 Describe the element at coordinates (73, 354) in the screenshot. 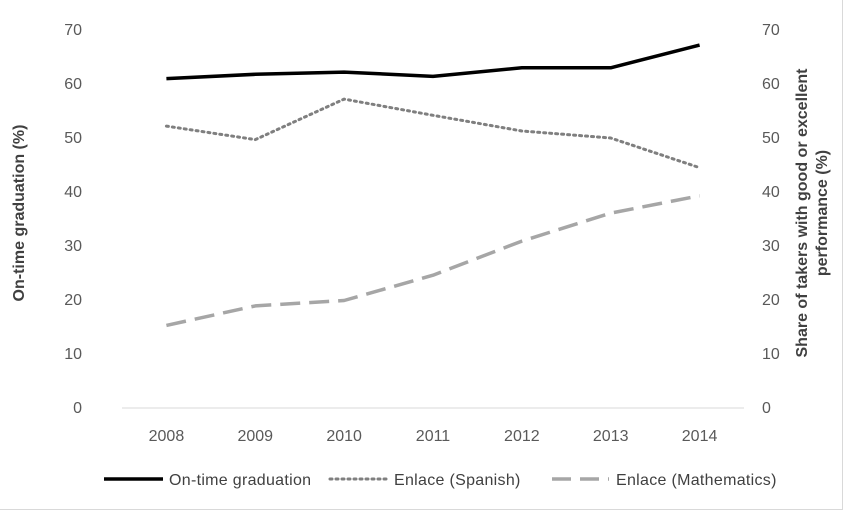

I see `left-tick-label: 10` at that location.